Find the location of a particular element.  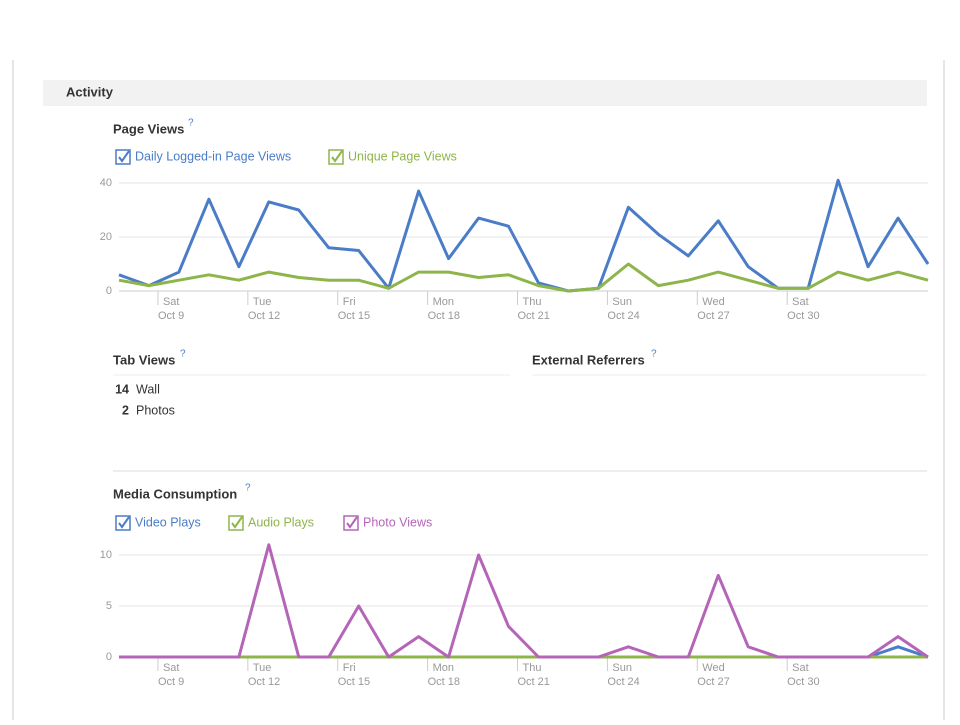

legend-label: Unique Page Views is located at coordinates (402, 156).